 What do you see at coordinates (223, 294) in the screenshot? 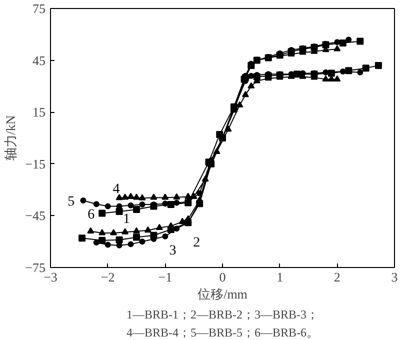
I see `x-axis-title: 位移/mm` at bounding box center [223, 294].